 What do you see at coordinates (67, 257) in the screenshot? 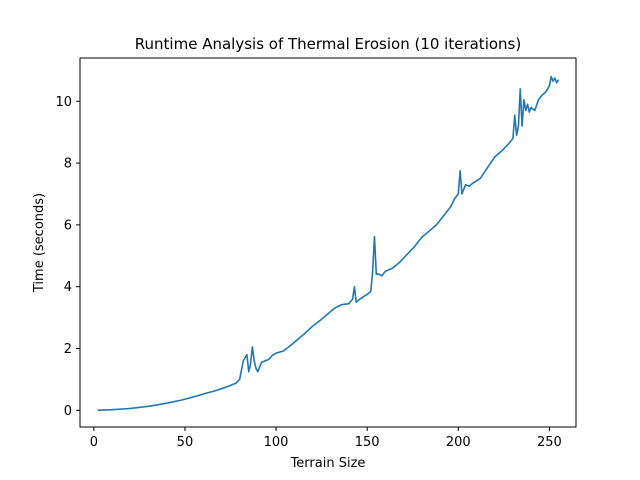
I see `y-axis: 0 2 4 6 8 10` at bounding box center [67, 257].